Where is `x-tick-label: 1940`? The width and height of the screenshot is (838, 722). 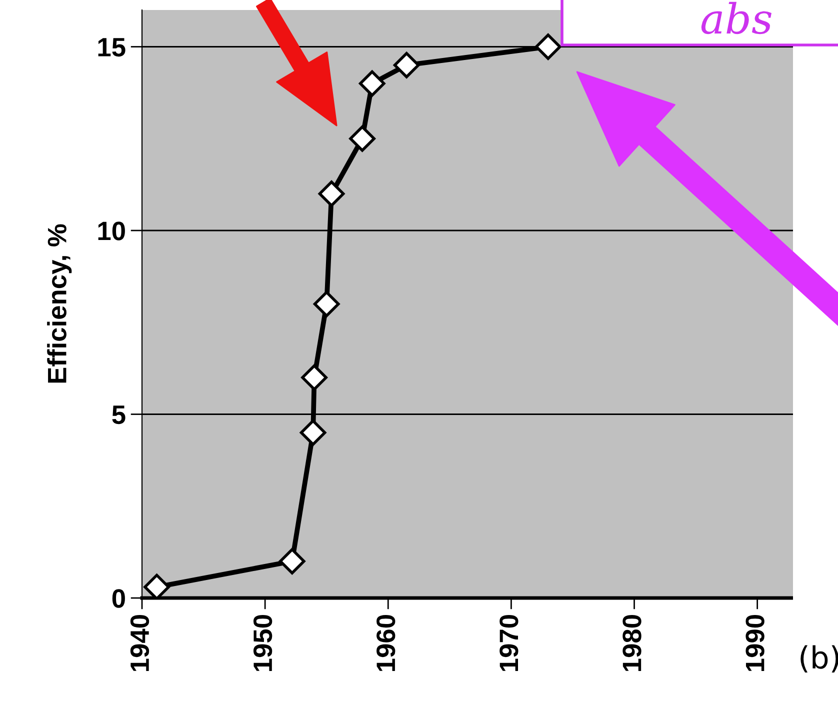
x-tick-label: 1940 is located at coordinates (140, 643).